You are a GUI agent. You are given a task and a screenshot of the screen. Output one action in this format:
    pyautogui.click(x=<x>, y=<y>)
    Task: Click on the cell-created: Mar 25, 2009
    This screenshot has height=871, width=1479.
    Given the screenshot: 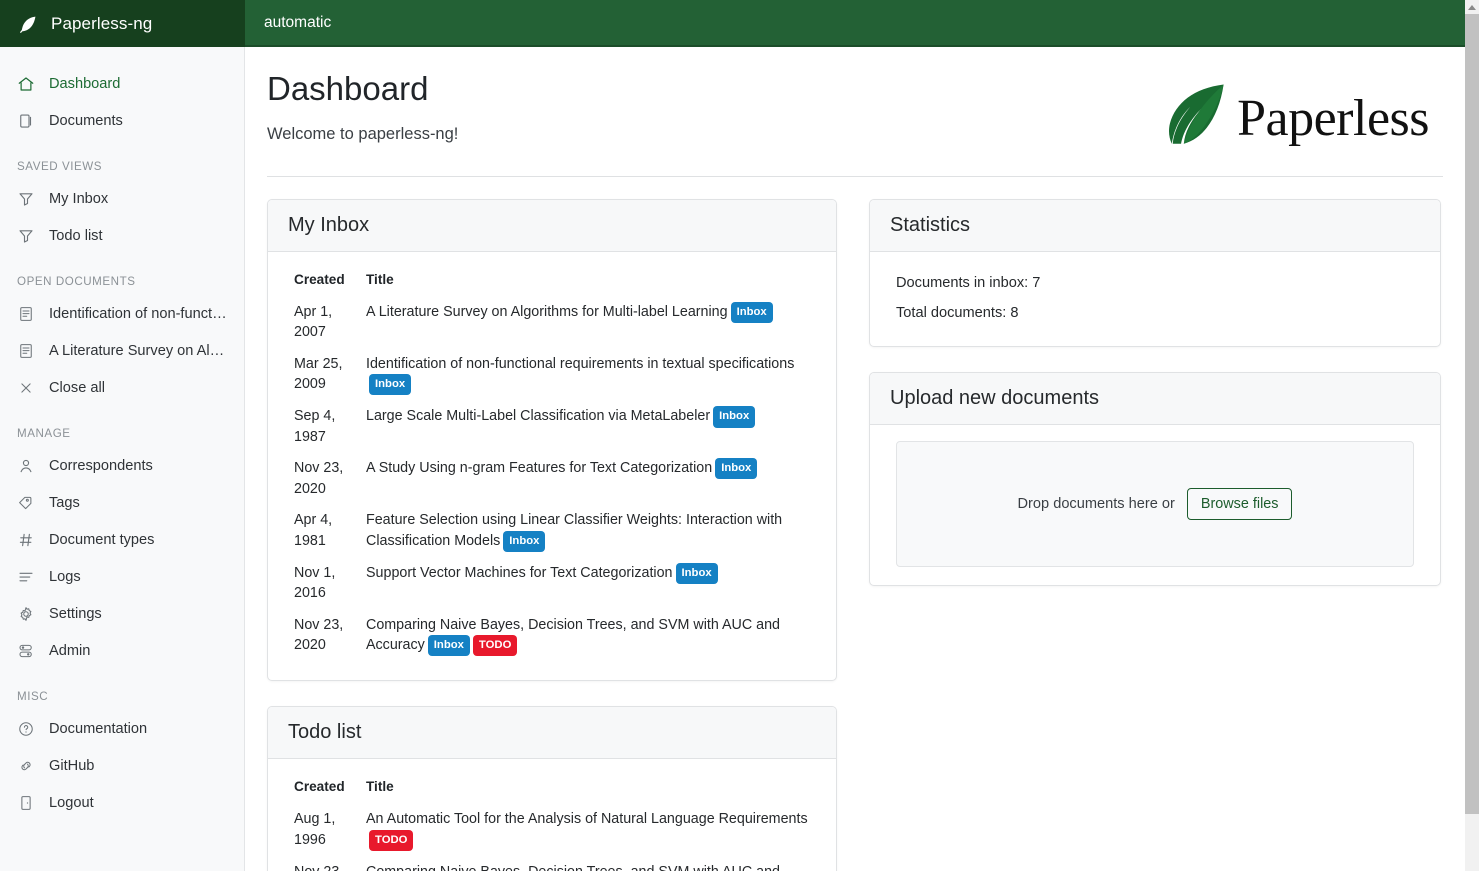 What is the action you would take?
    pyautogui.click(x=318, y=374)
    